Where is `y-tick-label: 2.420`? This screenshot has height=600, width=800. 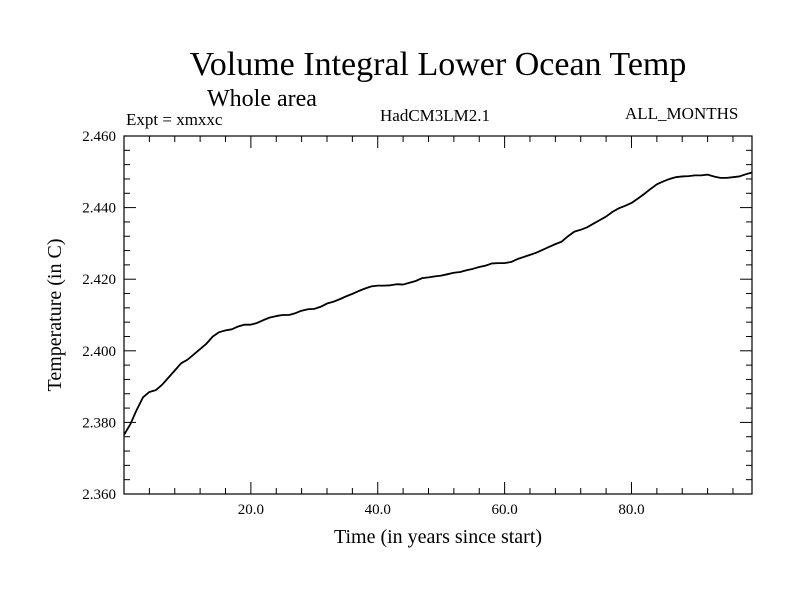 y-tick-label: 2.420 is located at coordinates (99, 280).